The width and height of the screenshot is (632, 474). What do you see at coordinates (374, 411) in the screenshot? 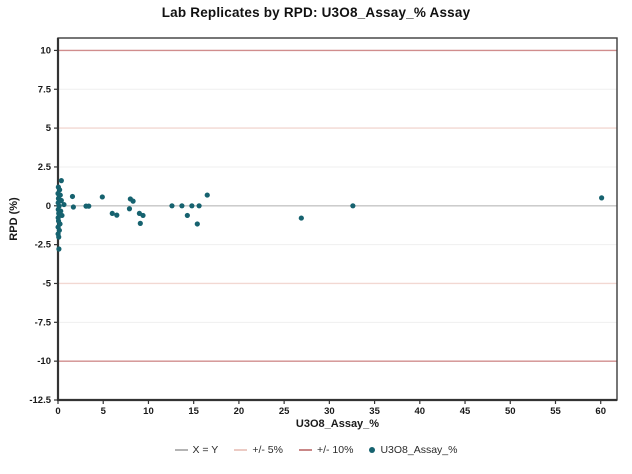
I see `svg-text: 35` at bounding box center [374, 411].